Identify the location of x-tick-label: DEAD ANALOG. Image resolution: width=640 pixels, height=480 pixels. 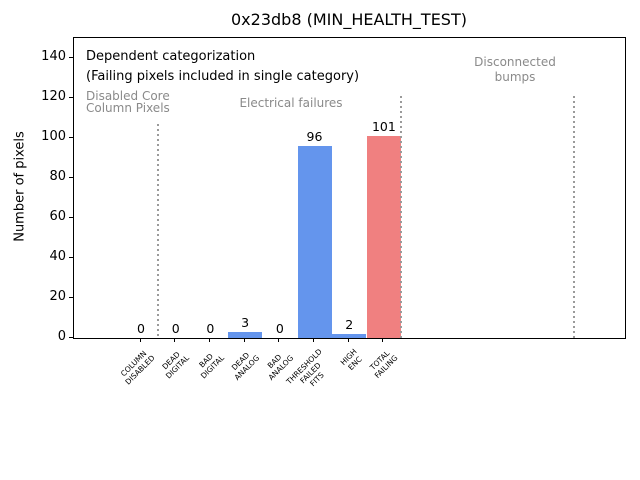
(245, 366).